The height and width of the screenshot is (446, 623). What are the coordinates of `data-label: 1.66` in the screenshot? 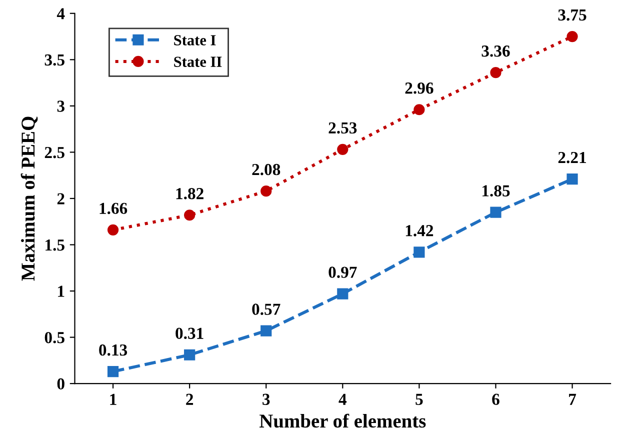 It's located at (114, 208).